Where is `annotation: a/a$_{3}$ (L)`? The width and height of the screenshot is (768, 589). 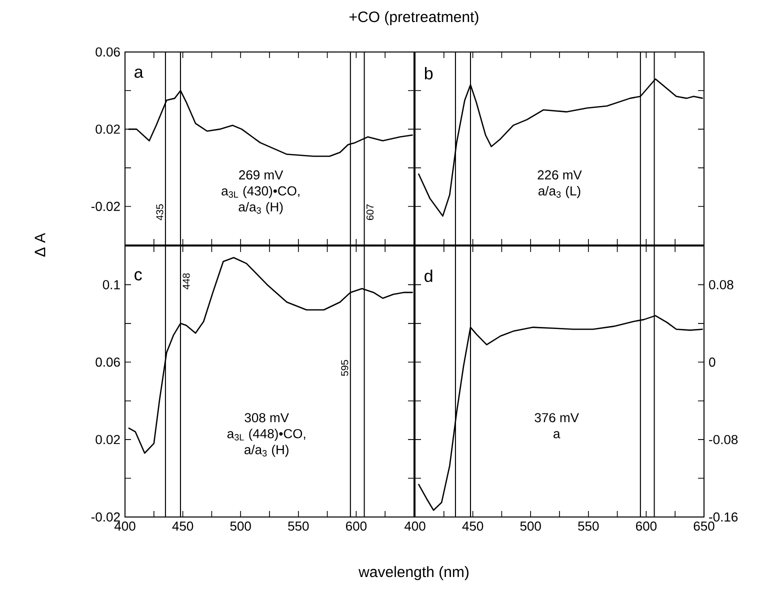 annotation: a/a$_{3}$ (L) is located at coordinates (559, 192).